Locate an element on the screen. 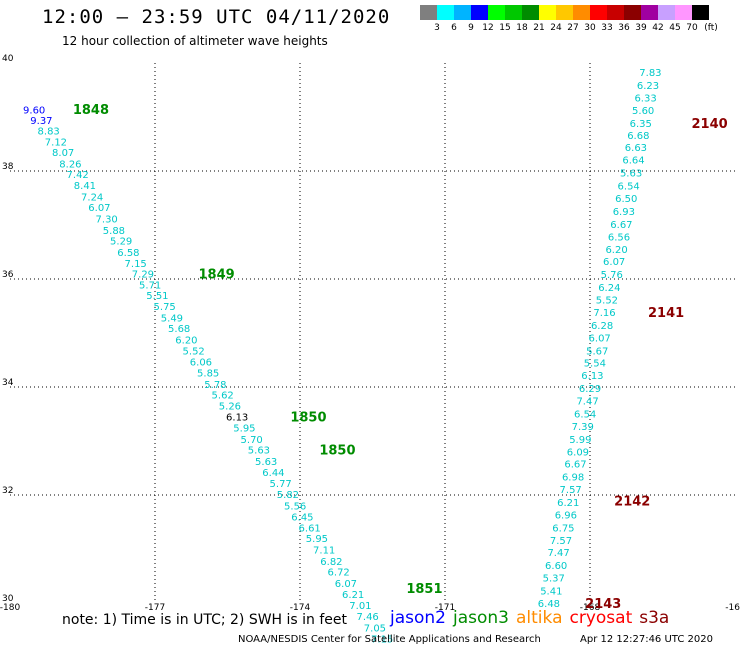 This screenshot has width=740, height=650. data-point-label: 8.83 is located at coordinates (49, 132).